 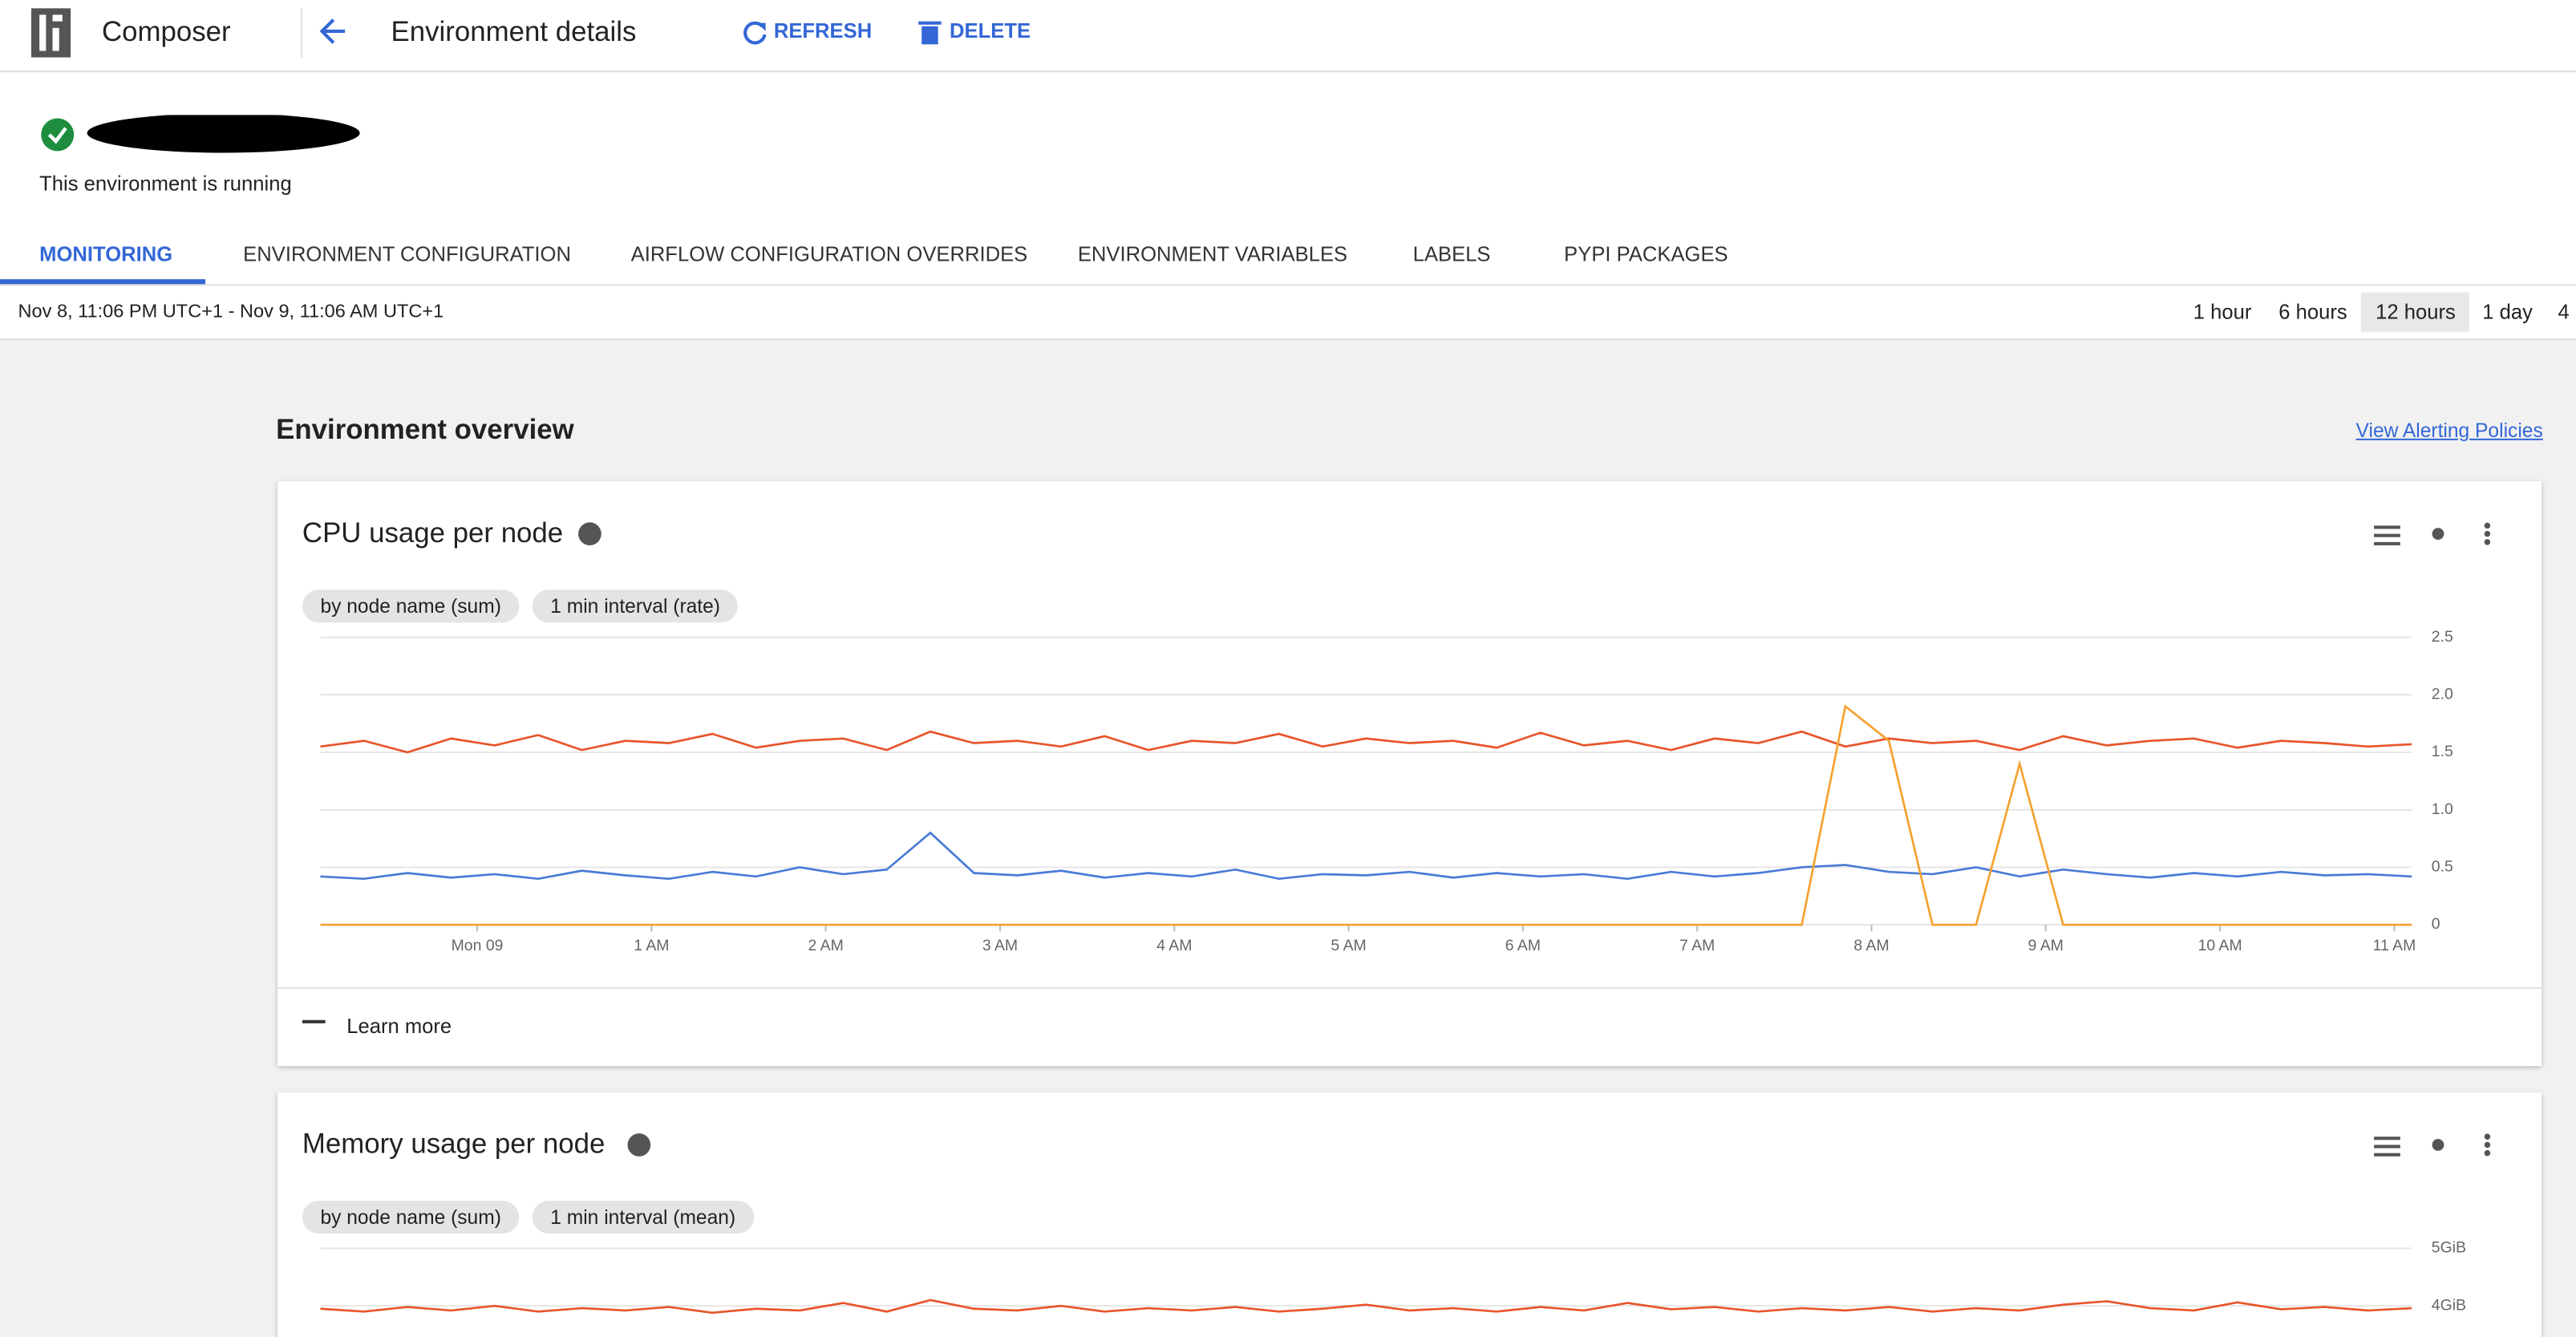 What do you see at coordinates (425, 430) in the screenshot?
I see `section-title: Environment overview` at bounding box center [425, 430].